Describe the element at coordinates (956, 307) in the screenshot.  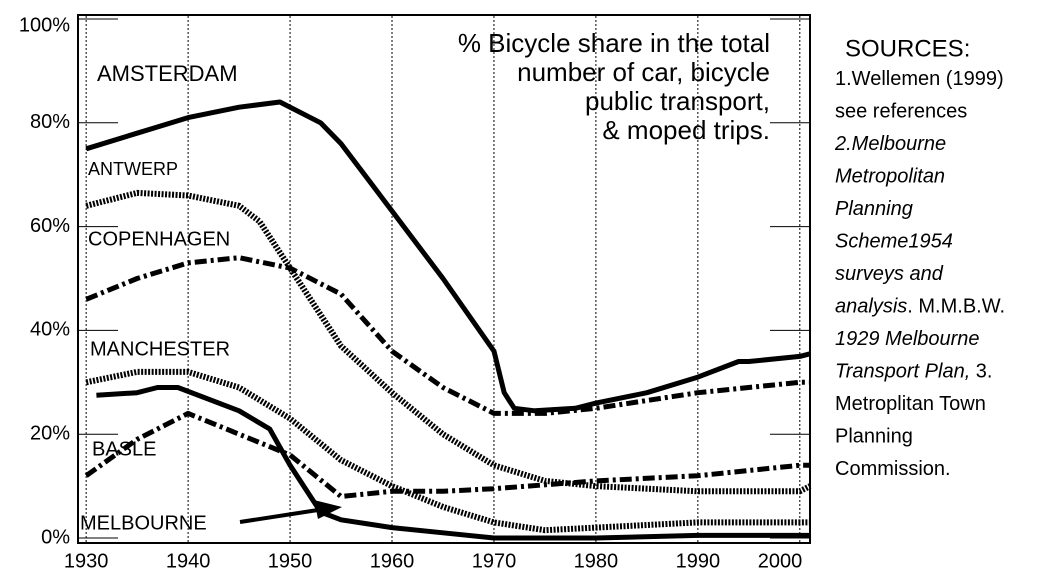
I see `source-segment: . M.M.B.W.` at that location.